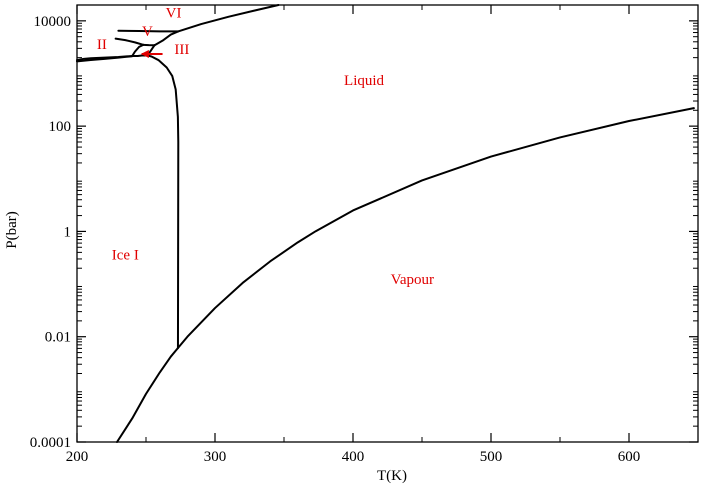  I want to click on y-tick-label: 1, so click(68, 232).